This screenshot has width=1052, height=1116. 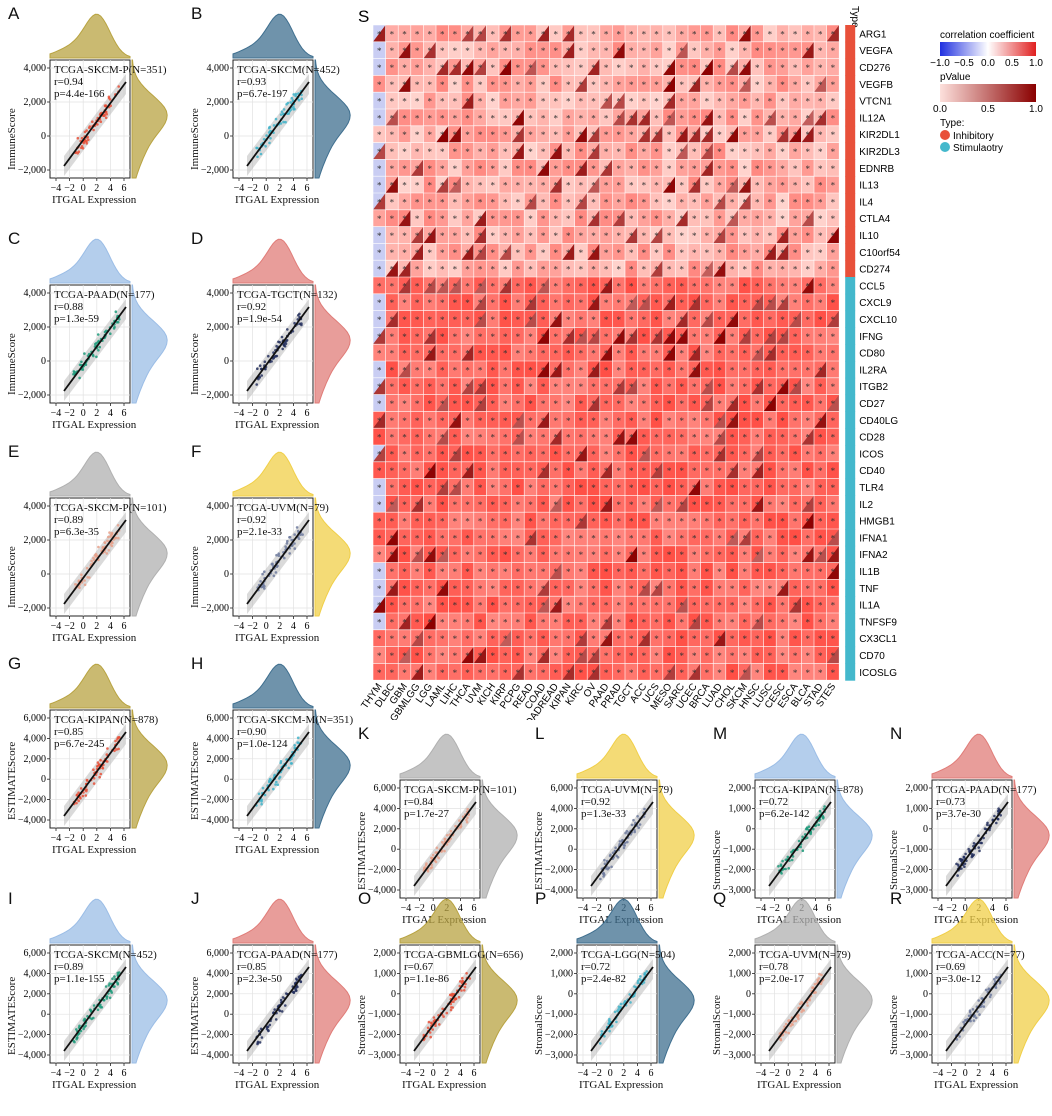 I want to click on x-tick-label: 0, so click(x=433, y=1073).